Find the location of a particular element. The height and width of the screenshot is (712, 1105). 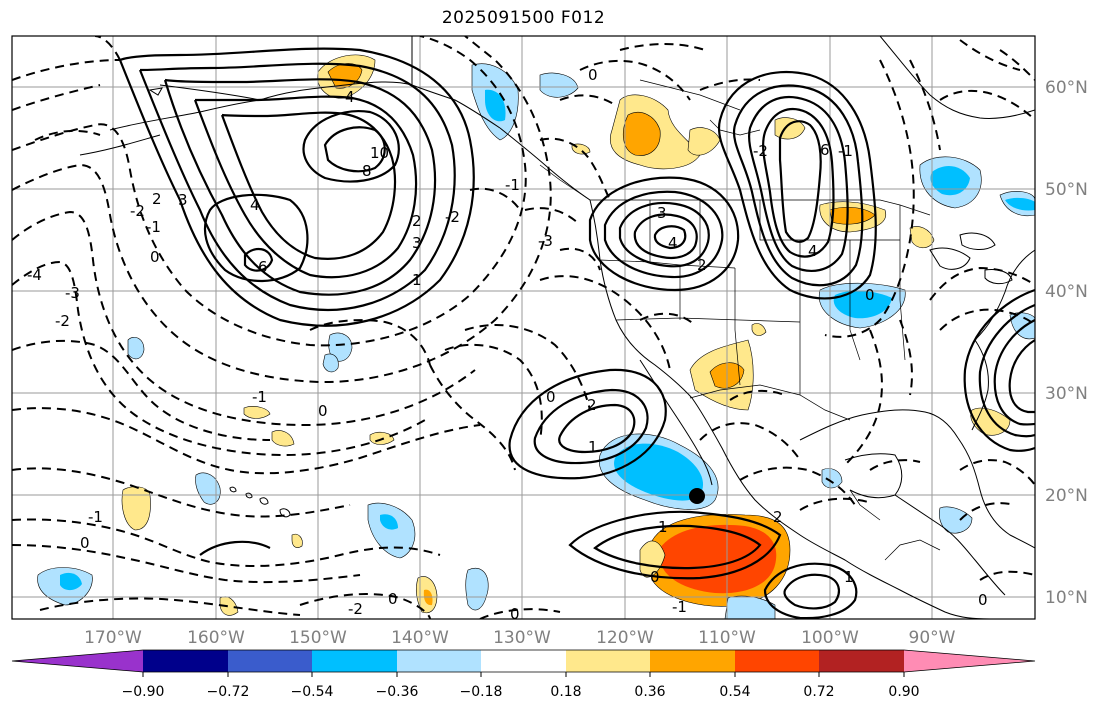

lat-label: 30°N is located at coordinates (1066, 394).